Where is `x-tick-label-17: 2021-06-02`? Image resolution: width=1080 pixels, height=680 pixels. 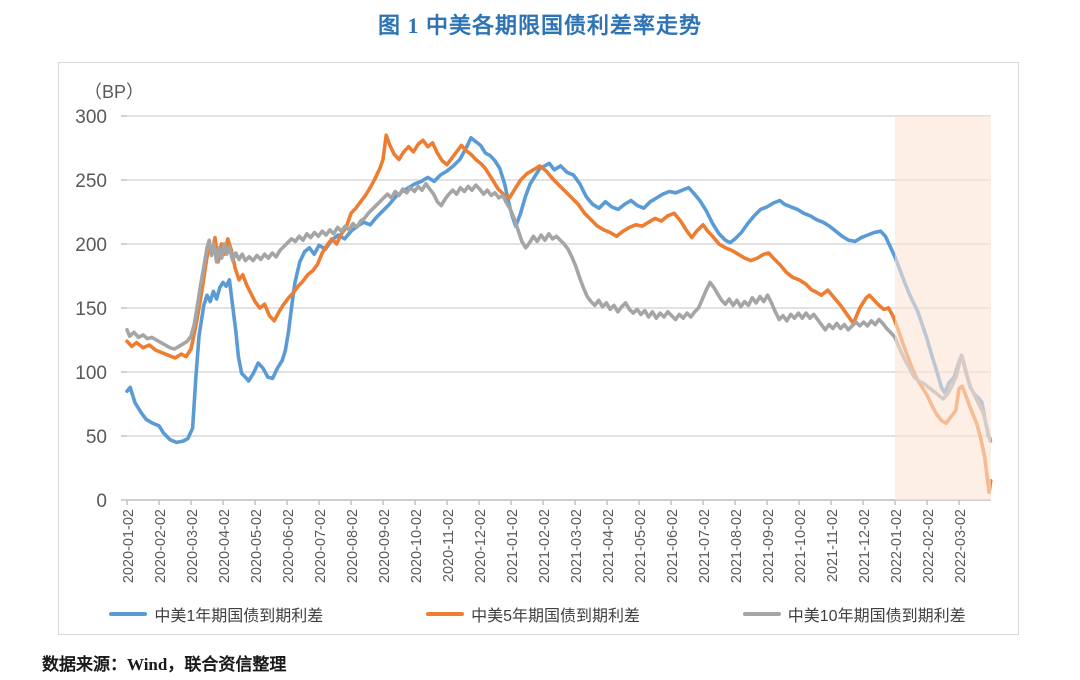 x-tick-label-17: 2021-06-02 is located at coordinates (673, 546).